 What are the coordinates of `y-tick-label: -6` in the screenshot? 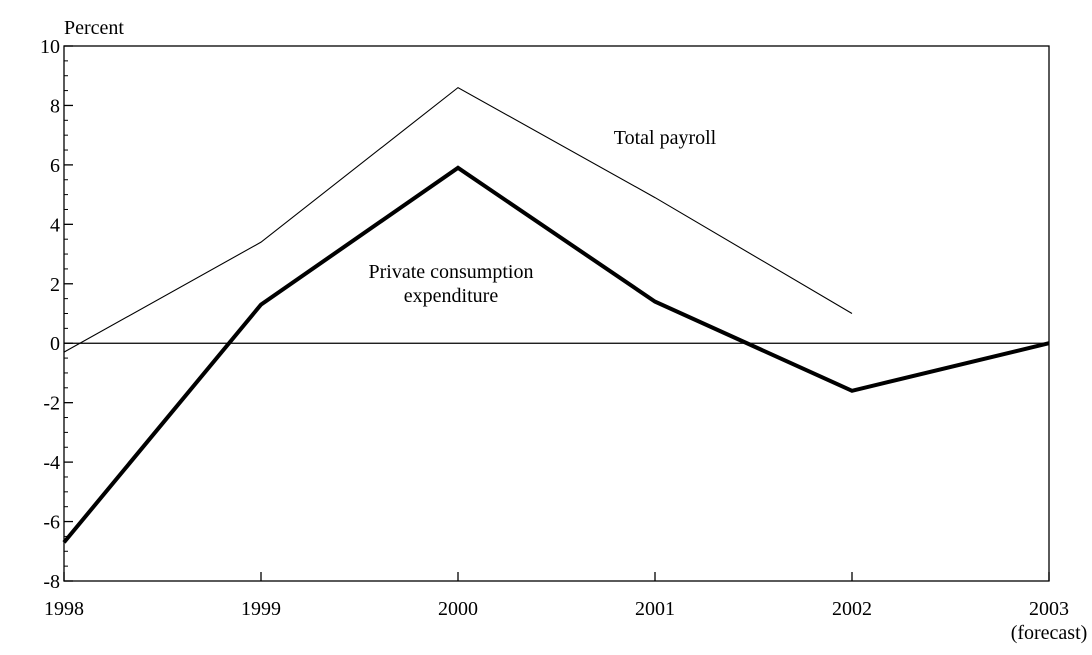 It's located at (51, 523).